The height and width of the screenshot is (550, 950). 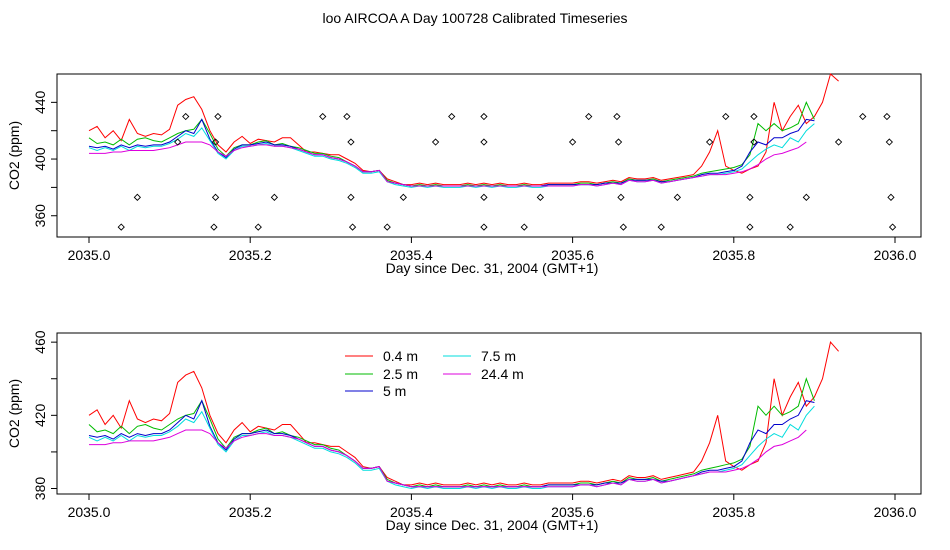 What do you see at coordinates (400, 356) in the screenshot?
I see `legend-label: 0.4 m` at bounding box center [400, 356].